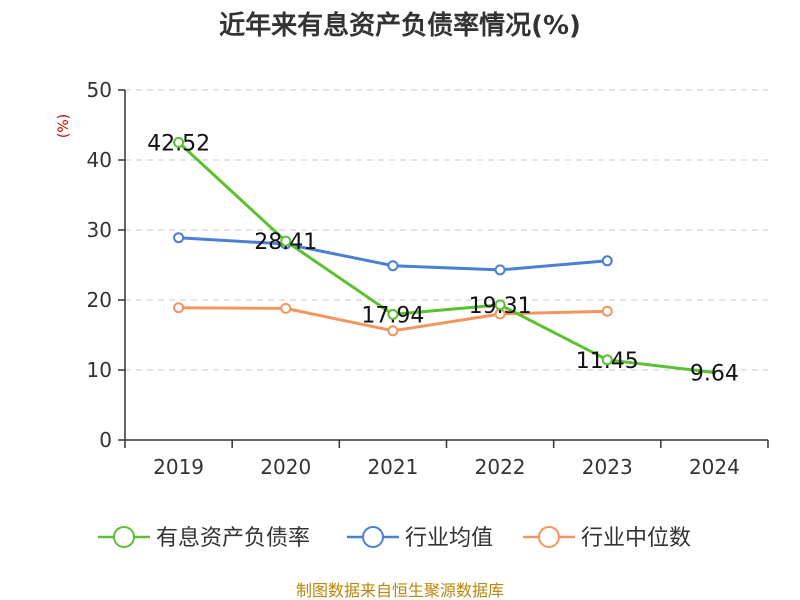 The width and height of the screenshot is (800, 600). I want to click on data-label: 42.52, so click(178, 143).